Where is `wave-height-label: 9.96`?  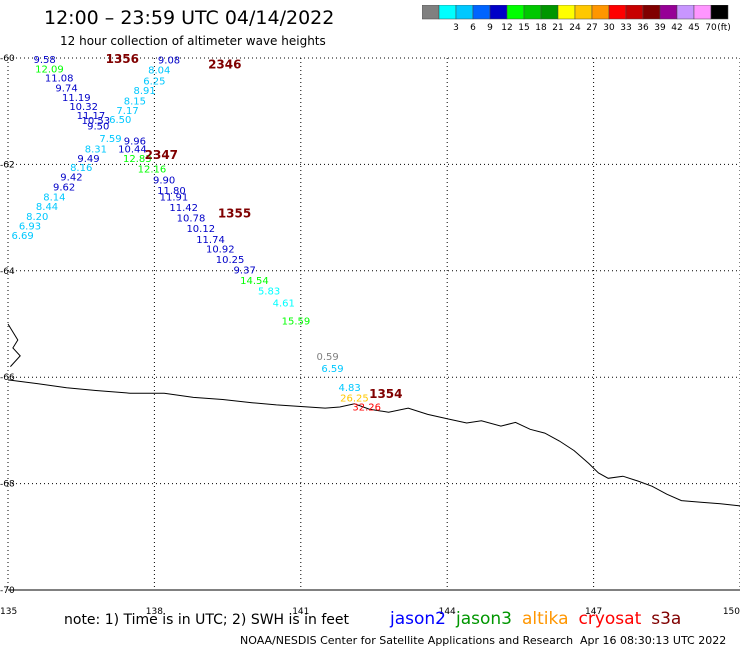 wave-height-label: 9.96 is located at coordinates (135, 141).